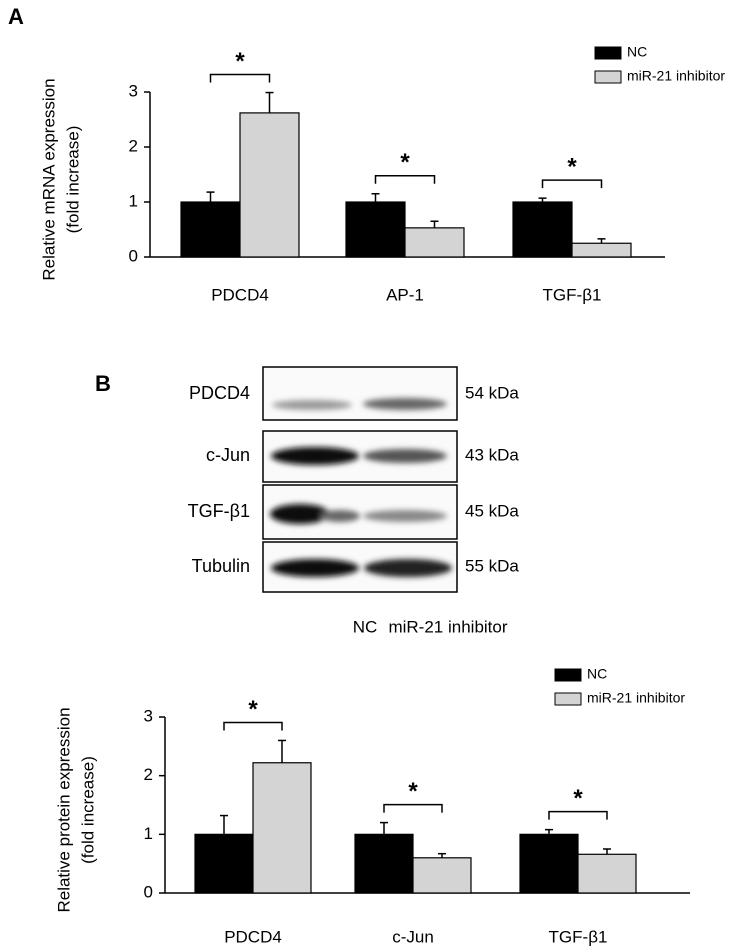  Describe the element at coordinates (103, 383) in the screenshot. I see `panel-label: B` at that location.